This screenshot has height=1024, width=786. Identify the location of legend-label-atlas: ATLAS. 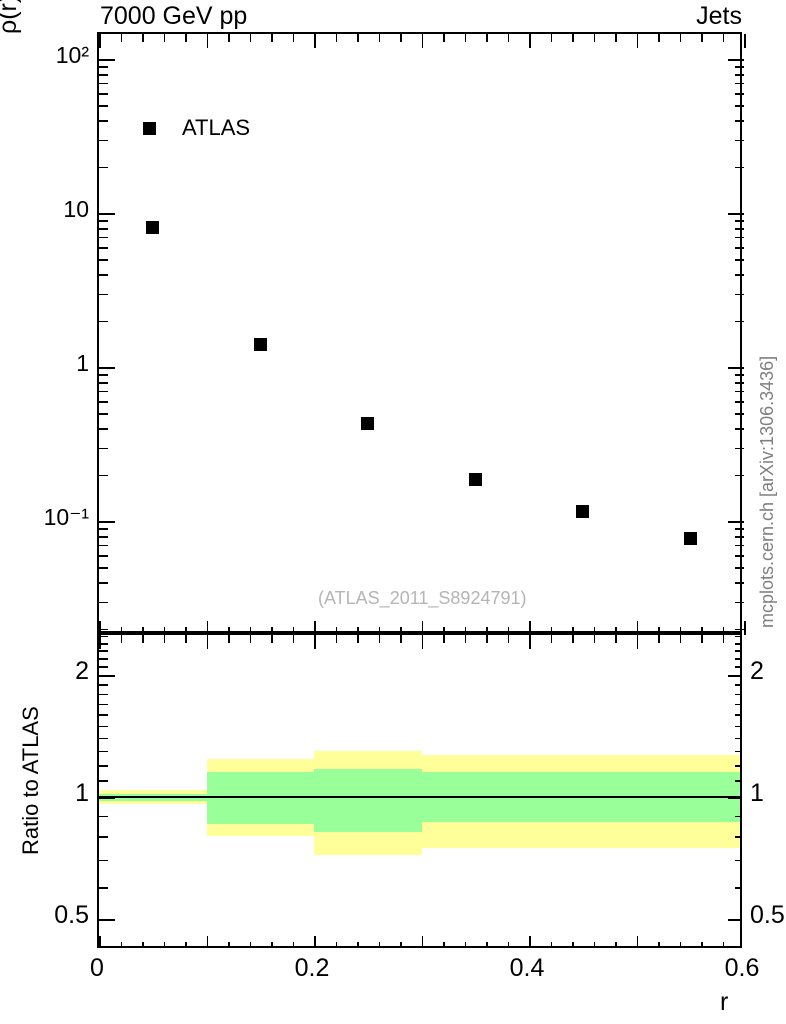
(216, 127).